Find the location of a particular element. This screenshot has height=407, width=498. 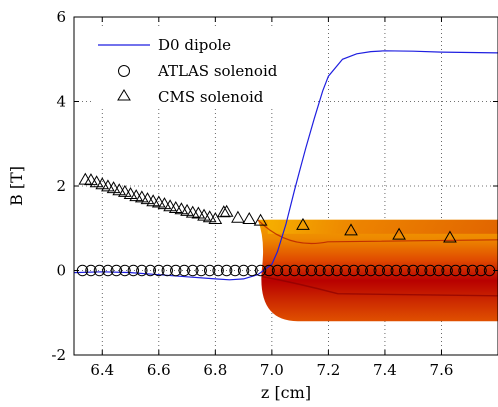

x-tick-label-5: 7.4 is located at coordinates (385, 370).